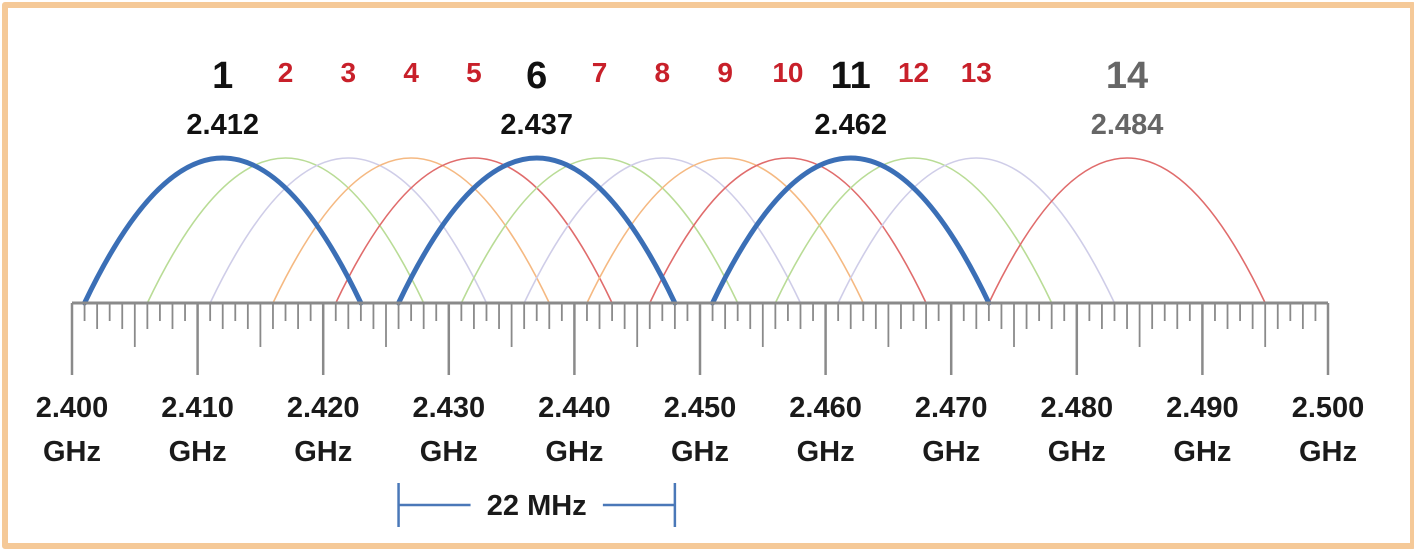 This screenshot has width=1414, height=549. I want to click on channel-number-10: 10, so click(787, 72).